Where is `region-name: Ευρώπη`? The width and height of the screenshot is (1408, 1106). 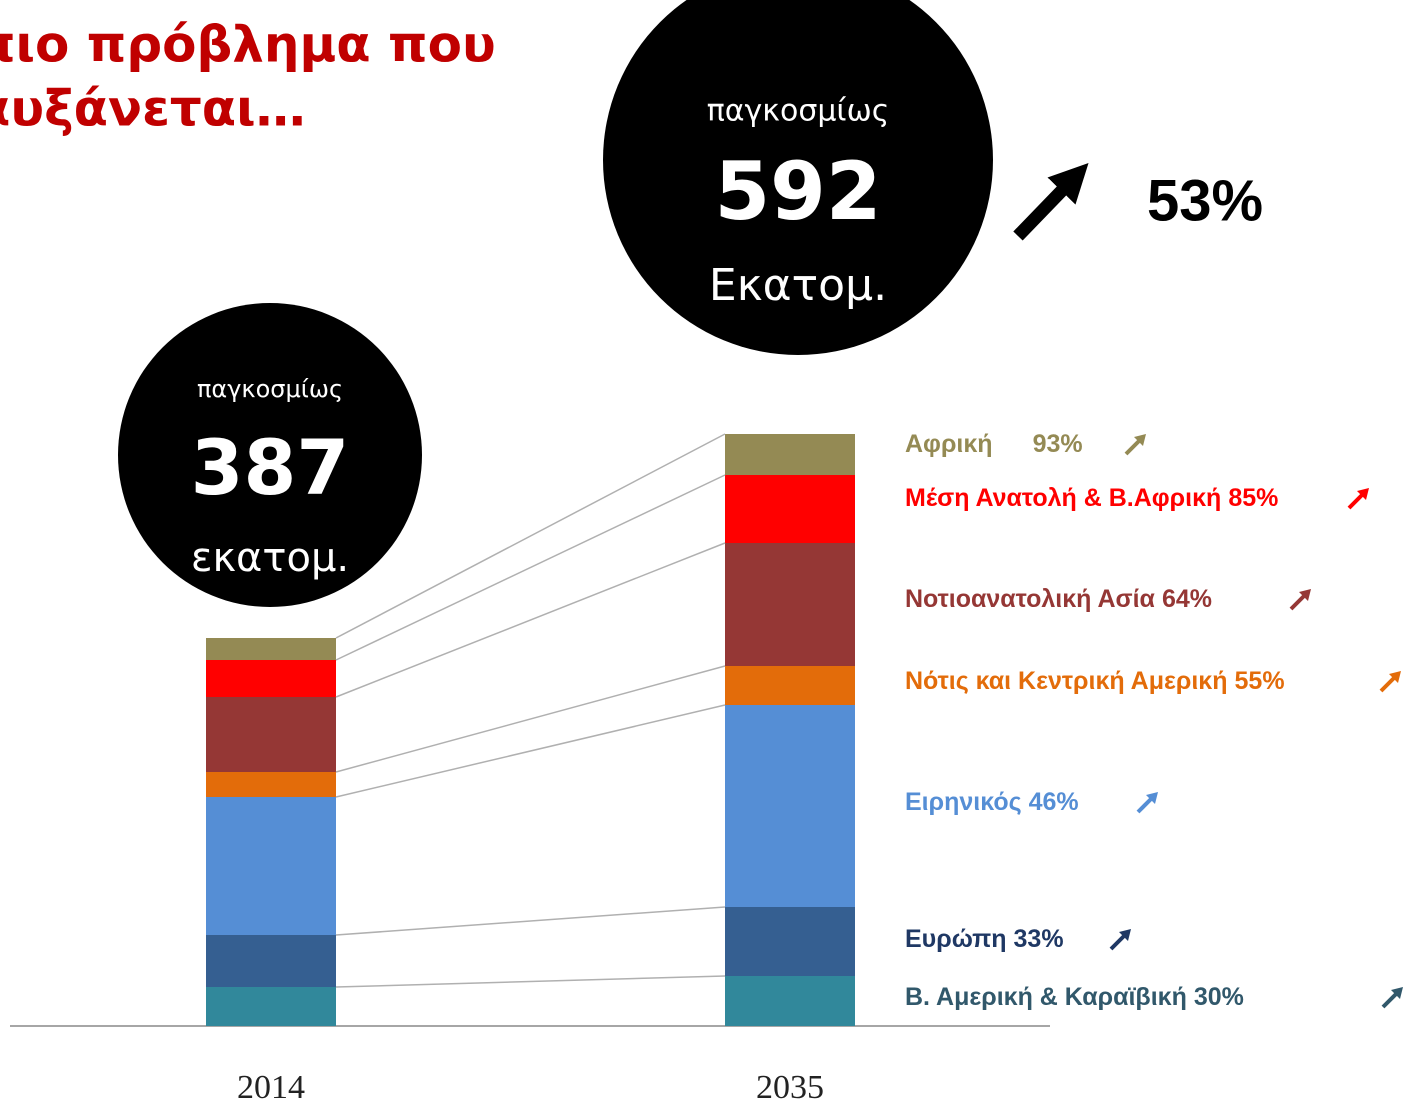 region-name: Ευρώπη is located at coordinates (956, 939).